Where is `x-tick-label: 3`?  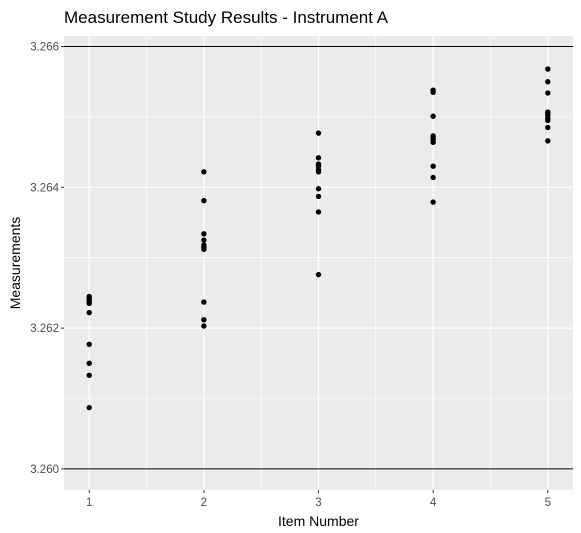
x-tick-label: 3 is located at coordinates (318, 503).